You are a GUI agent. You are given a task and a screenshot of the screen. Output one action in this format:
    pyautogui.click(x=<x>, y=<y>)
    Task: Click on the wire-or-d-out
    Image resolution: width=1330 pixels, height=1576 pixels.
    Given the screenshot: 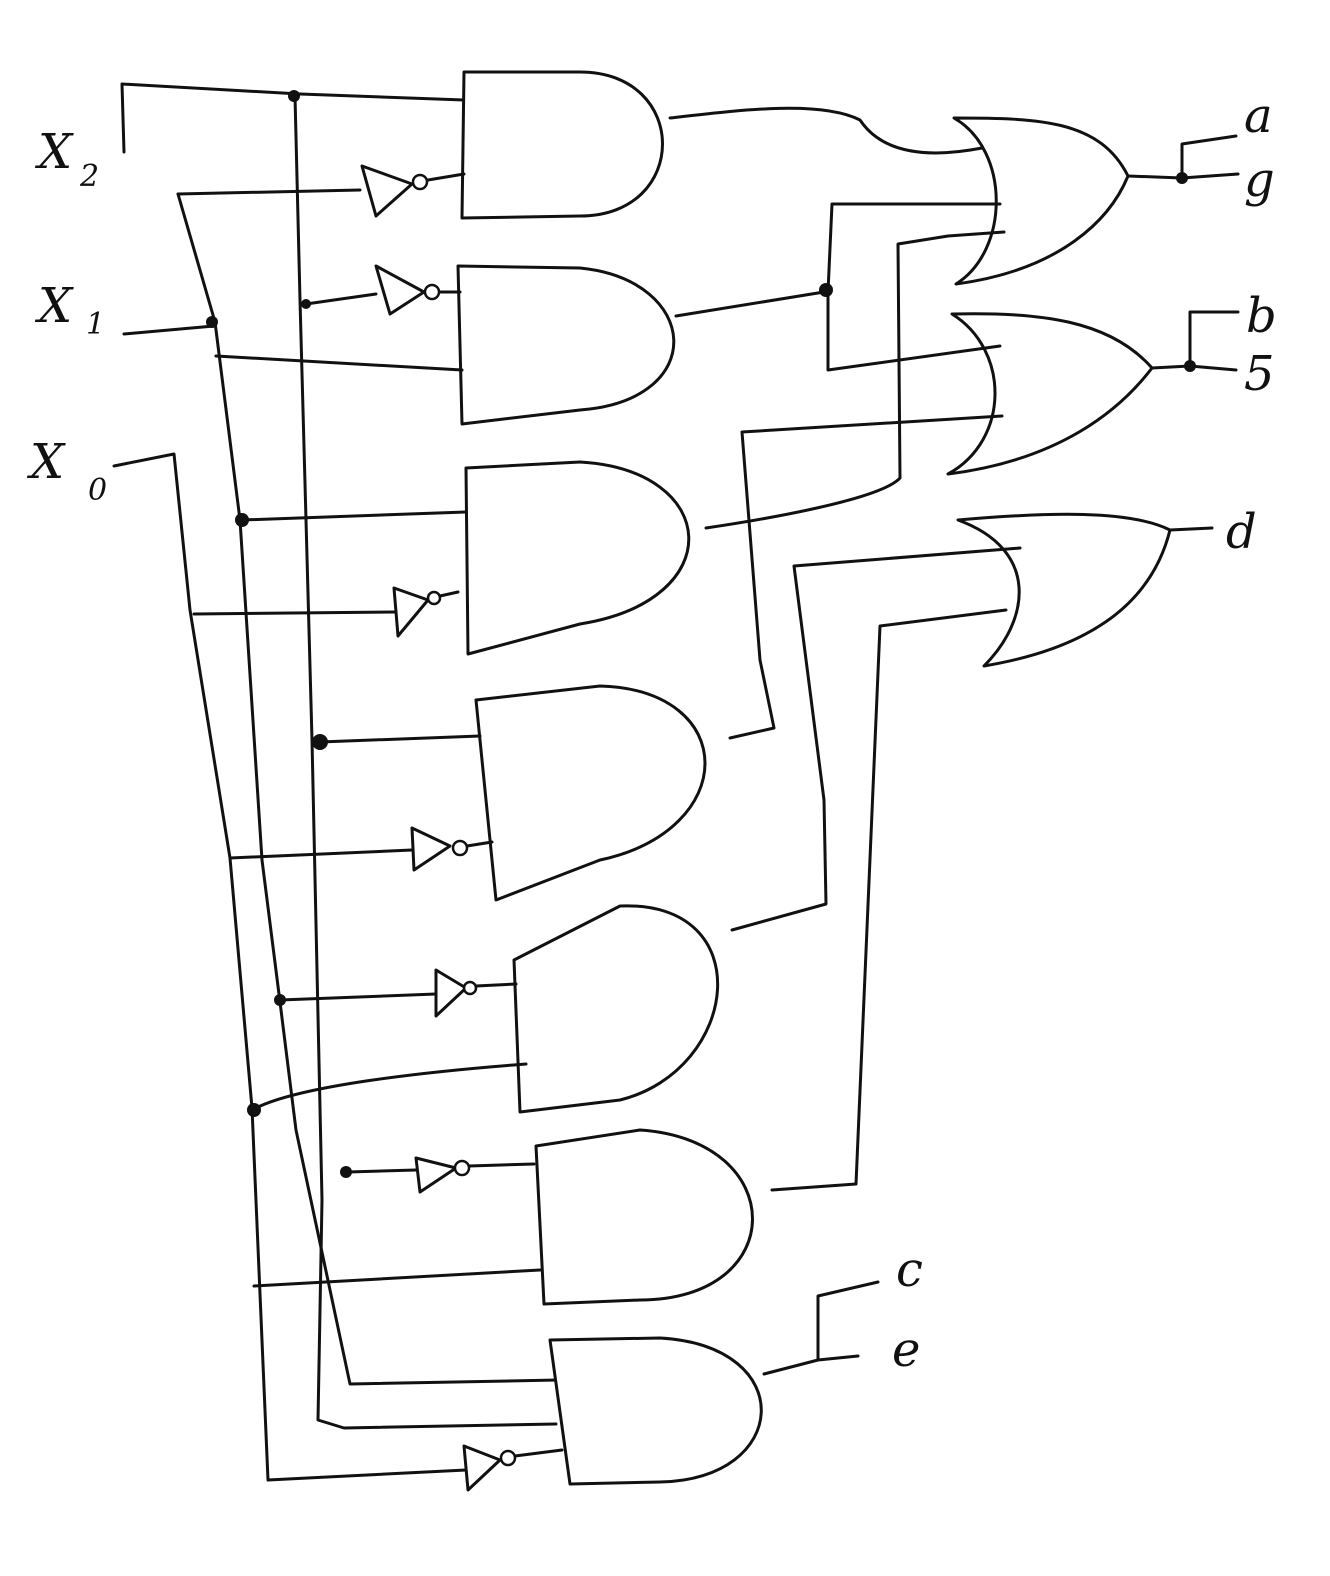 What is the action you would take?
    pyautogui.click(x=1191, y=529)
    